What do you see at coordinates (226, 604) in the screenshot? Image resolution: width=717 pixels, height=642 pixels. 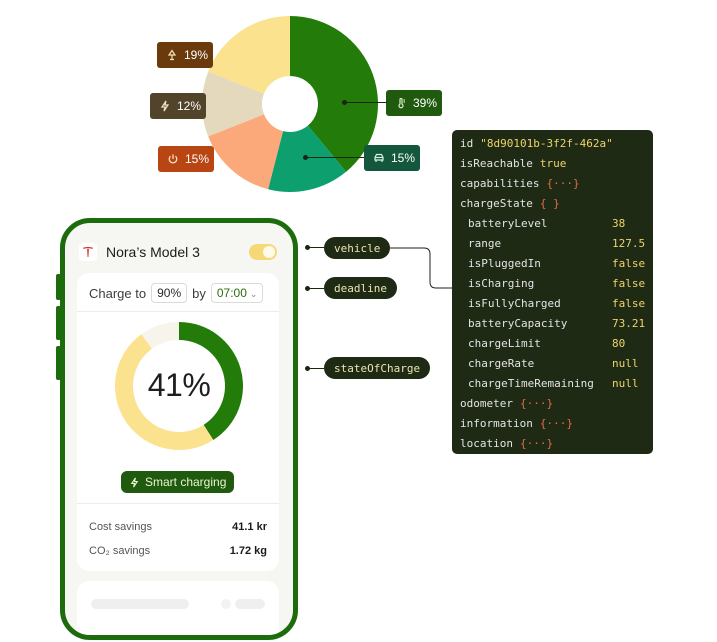 I see `placeholder-dot` at bounding box center [226, 604].